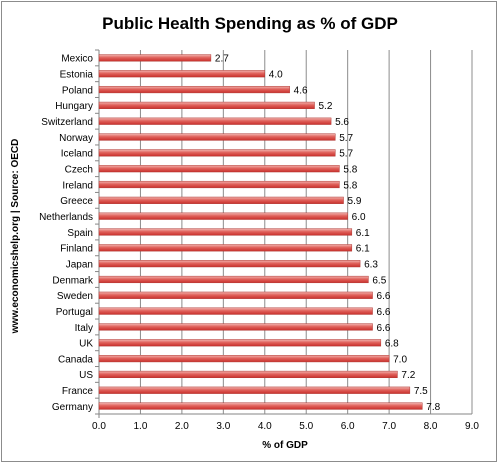 The width and height of the screenshot is (500, 465). What do you see at coordinates (99, 426) in the screenshot?
I see `x-tick-label: 0.0` at bounding box center [99, 426].